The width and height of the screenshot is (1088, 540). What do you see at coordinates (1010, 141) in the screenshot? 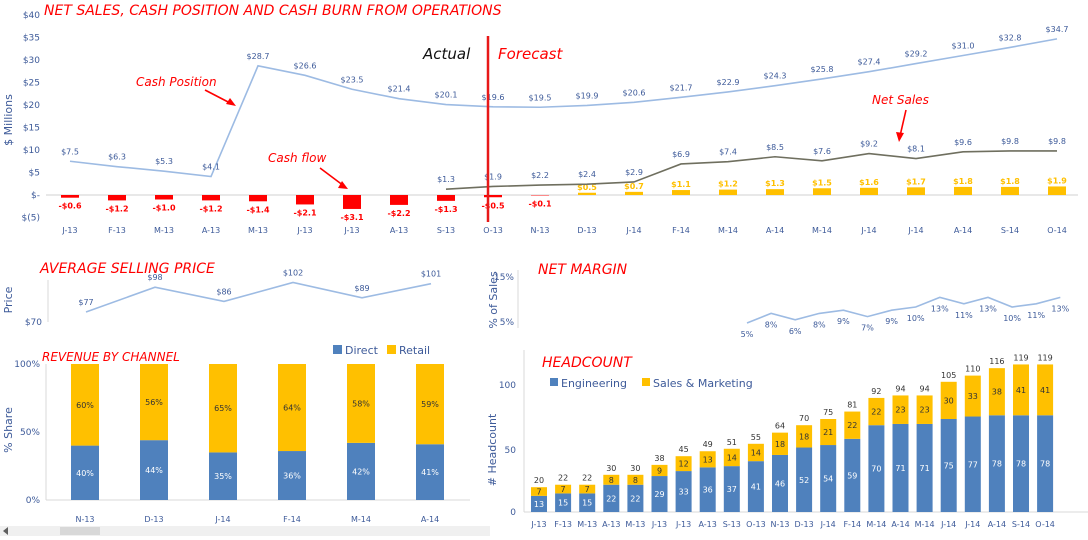
I see `net-sales-data-label: $9.8` at bounding box center [1010, 141].